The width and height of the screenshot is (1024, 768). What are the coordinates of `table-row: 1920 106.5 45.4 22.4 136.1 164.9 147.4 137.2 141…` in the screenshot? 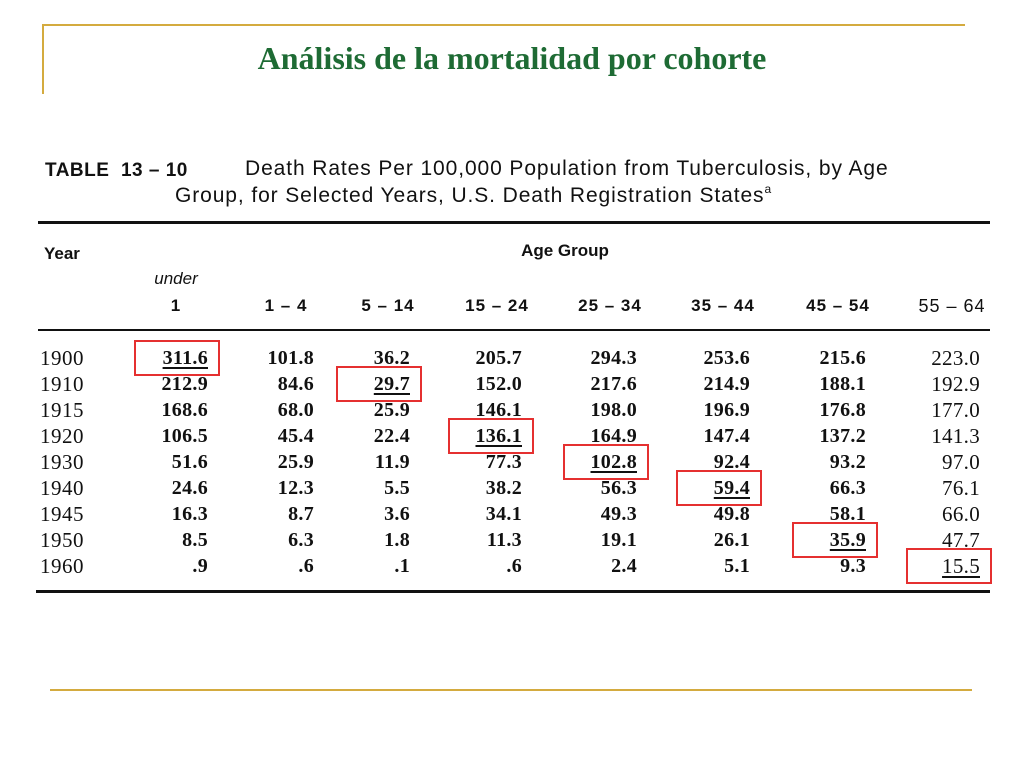 It's located at (500, 436).